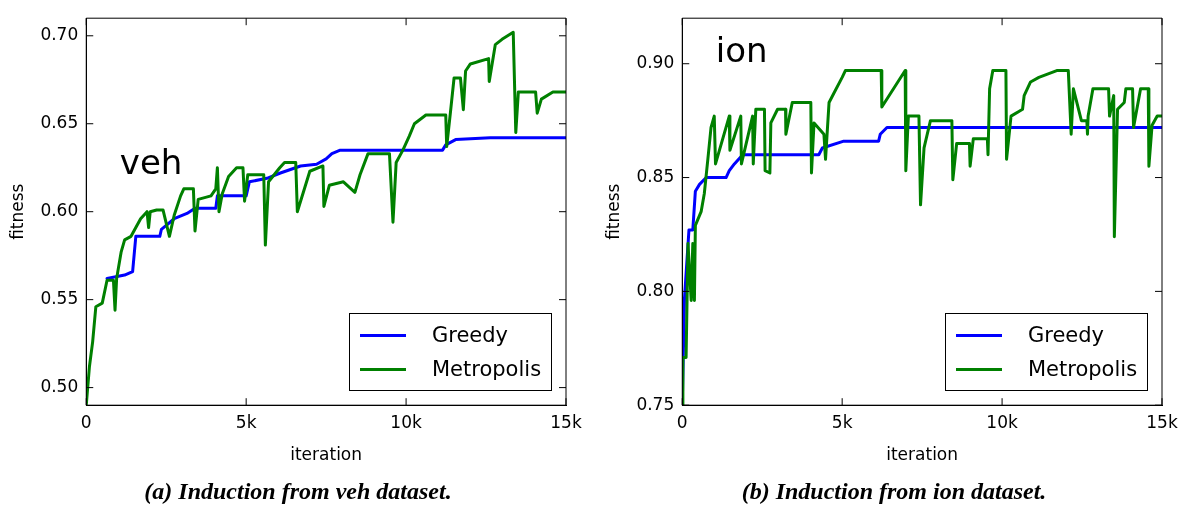 The width and height of the screenshot is (1192, 515). I want to click on y-tick-label: 0.65, so click(59, 122).